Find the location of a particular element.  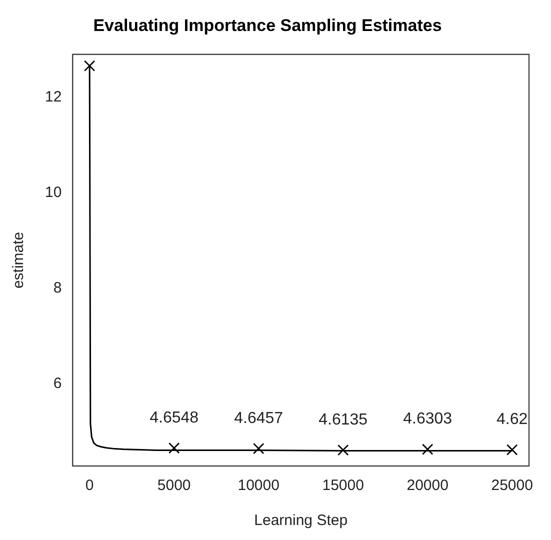

x-tick-label: 15000 is located at coordinates (343, 485).